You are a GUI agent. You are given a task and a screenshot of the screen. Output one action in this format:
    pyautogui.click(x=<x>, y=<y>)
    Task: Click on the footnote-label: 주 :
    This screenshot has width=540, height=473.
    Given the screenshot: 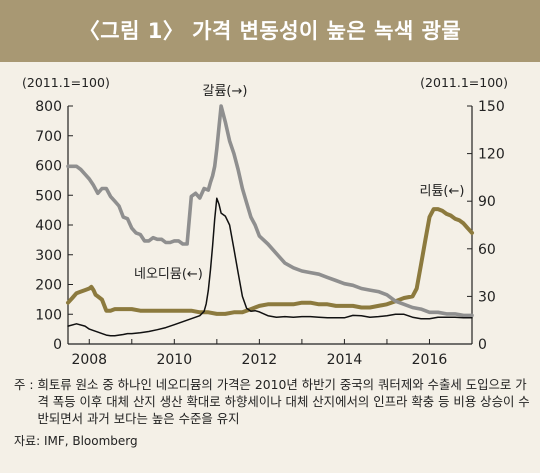 What is the action you would take?
    pyautogui.click(x=26, y=384)
    